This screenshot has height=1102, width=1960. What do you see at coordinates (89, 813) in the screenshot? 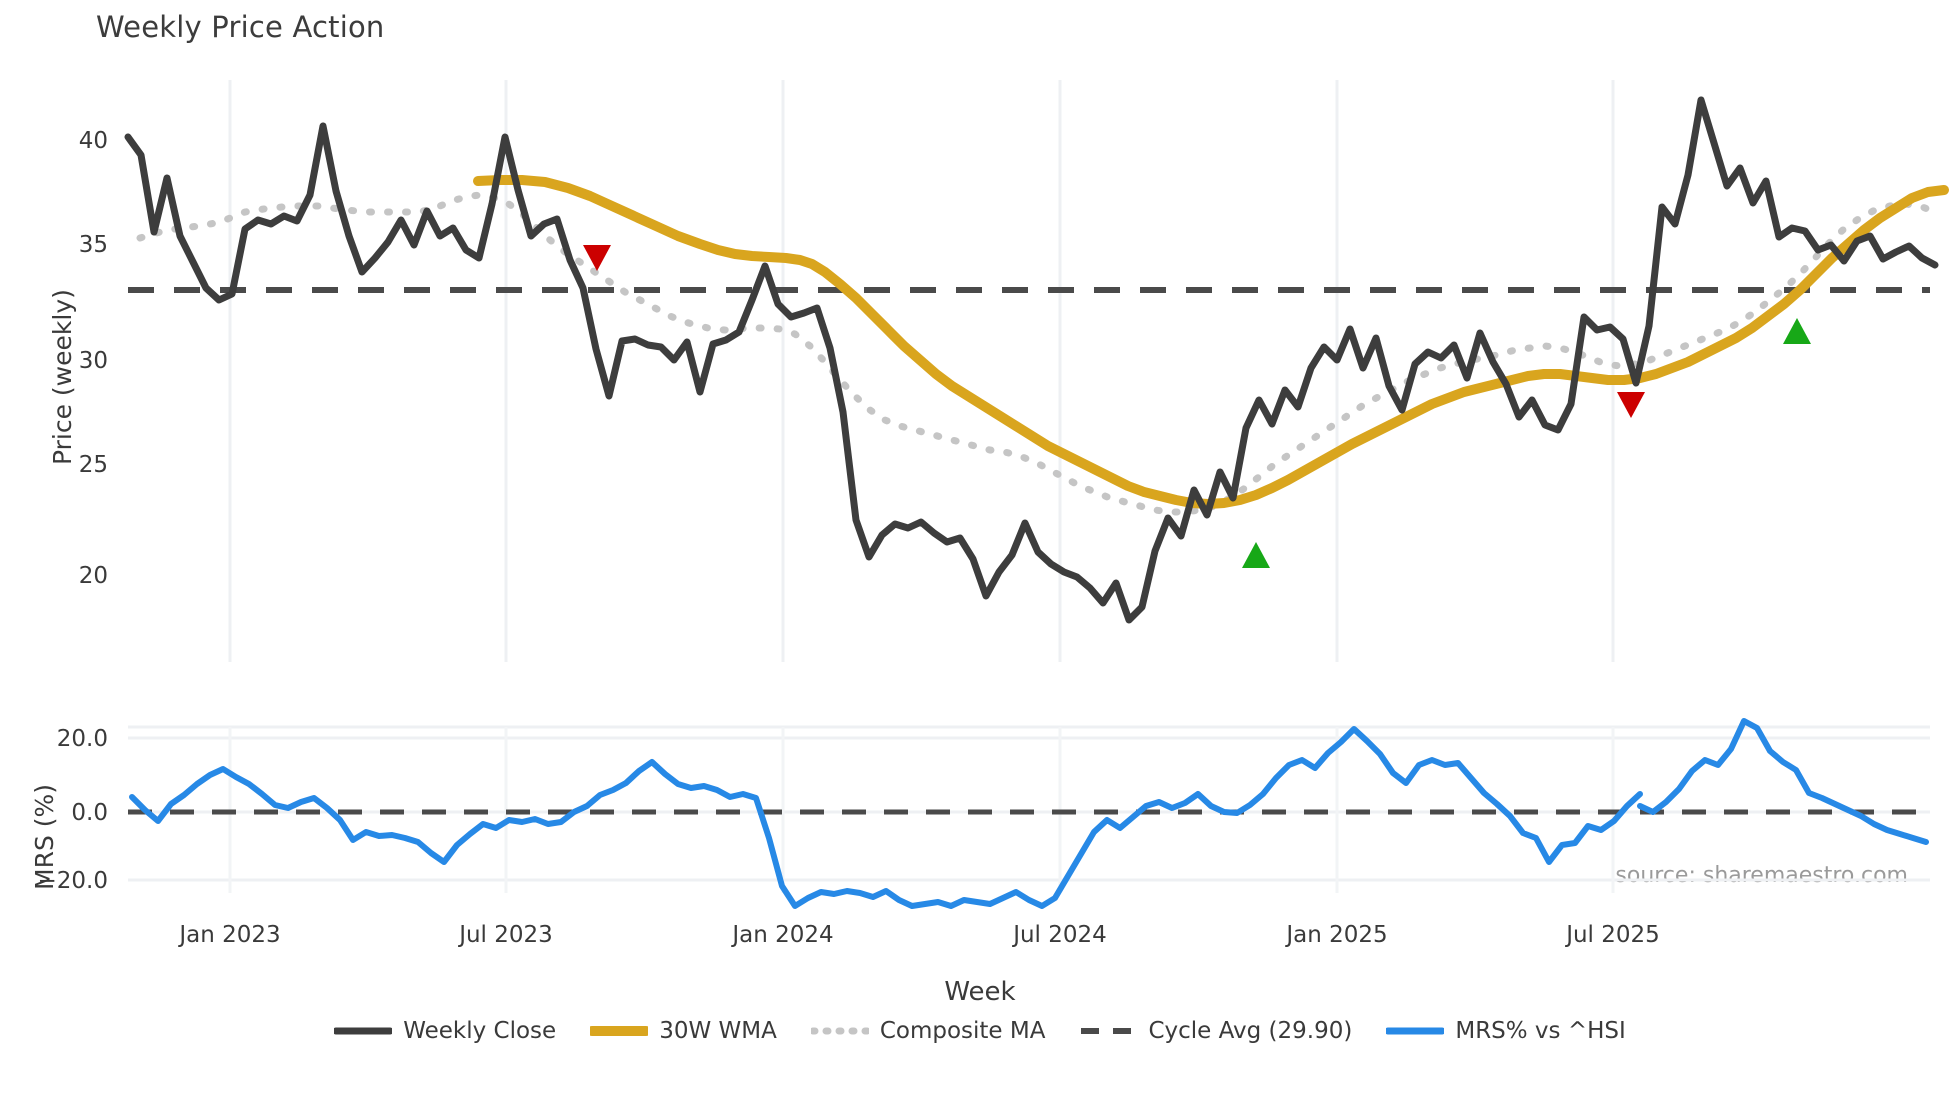
I see `mrs-ytick-0: 0.0` at bounding box center [89, 813].